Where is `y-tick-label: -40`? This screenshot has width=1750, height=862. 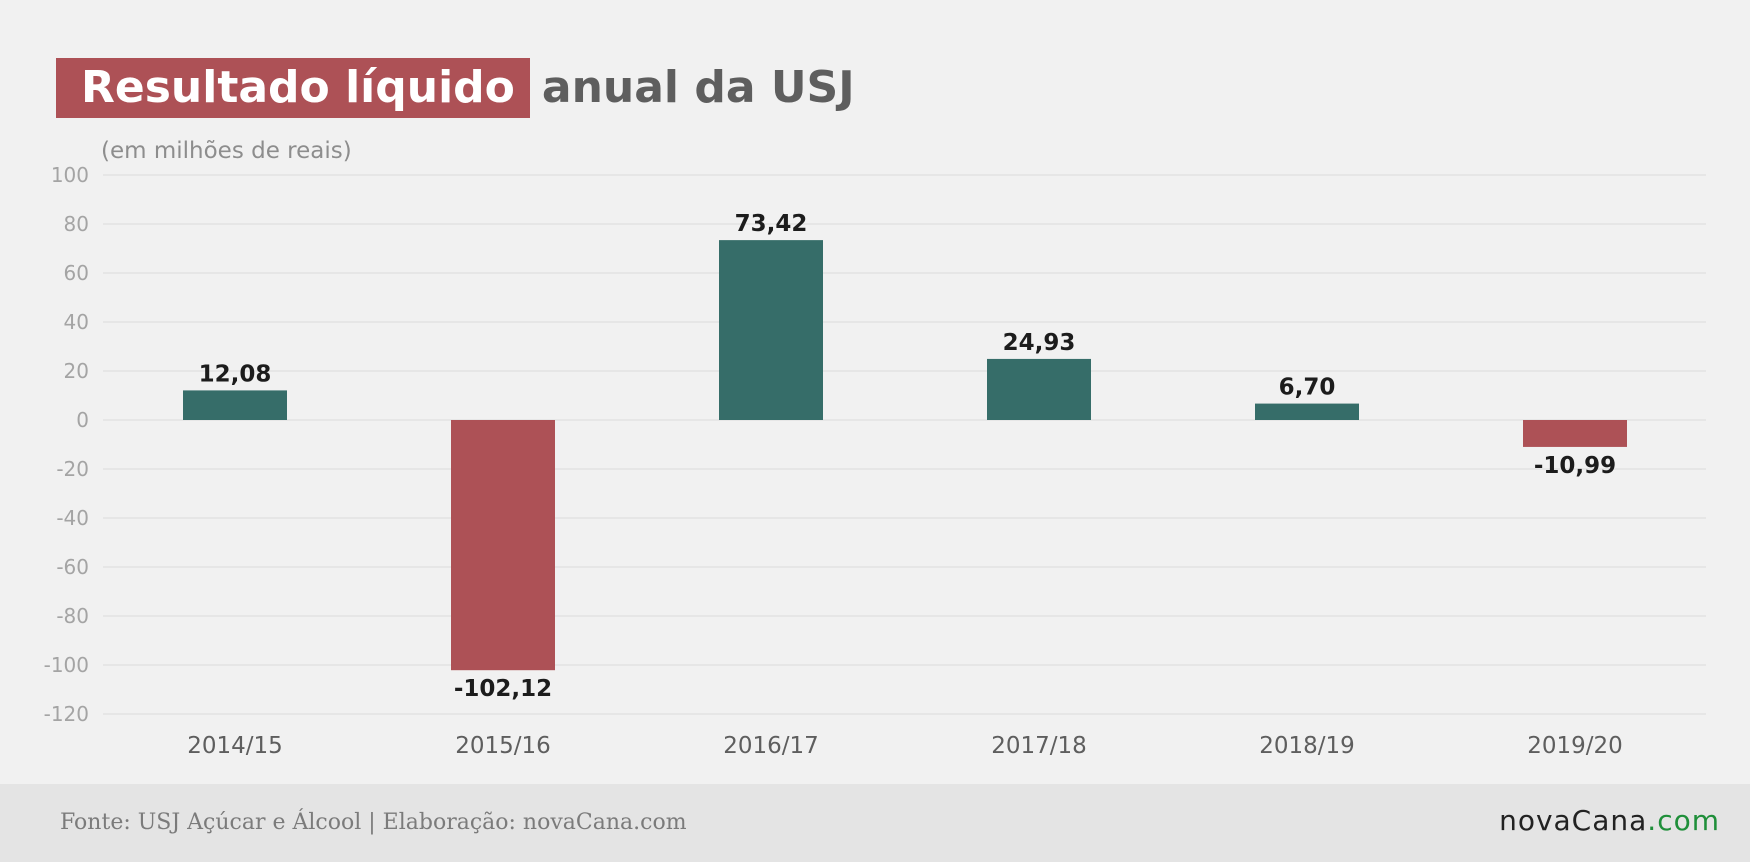 y-tick-label: -40 is located at coordinates (72, 518).